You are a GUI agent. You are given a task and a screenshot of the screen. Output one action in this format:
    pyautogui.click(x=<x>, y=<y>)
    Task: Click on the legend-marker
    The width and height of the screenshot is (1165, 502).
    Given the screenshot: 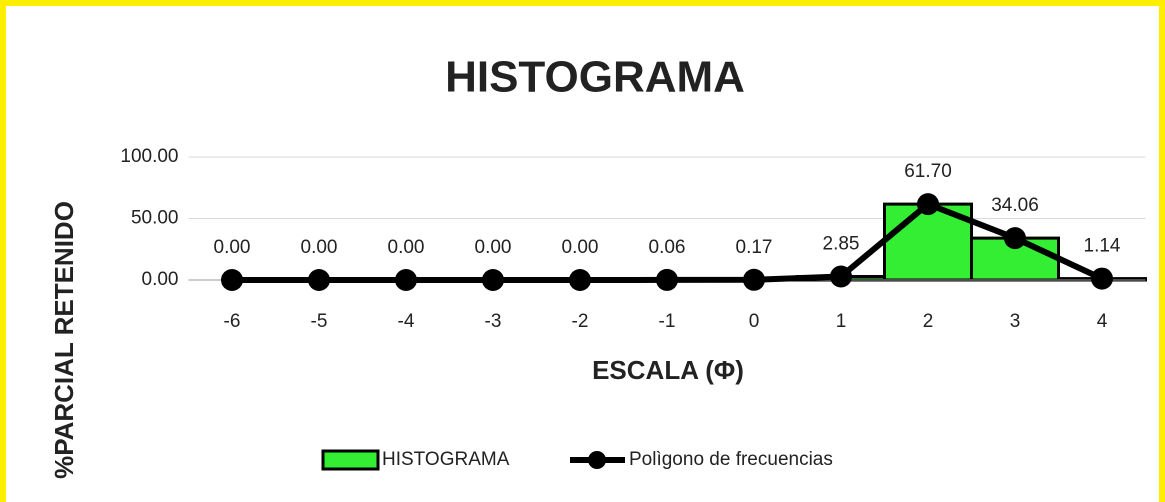 What is the action you would take?
    pyautogui.click(x=597, y=460)
    